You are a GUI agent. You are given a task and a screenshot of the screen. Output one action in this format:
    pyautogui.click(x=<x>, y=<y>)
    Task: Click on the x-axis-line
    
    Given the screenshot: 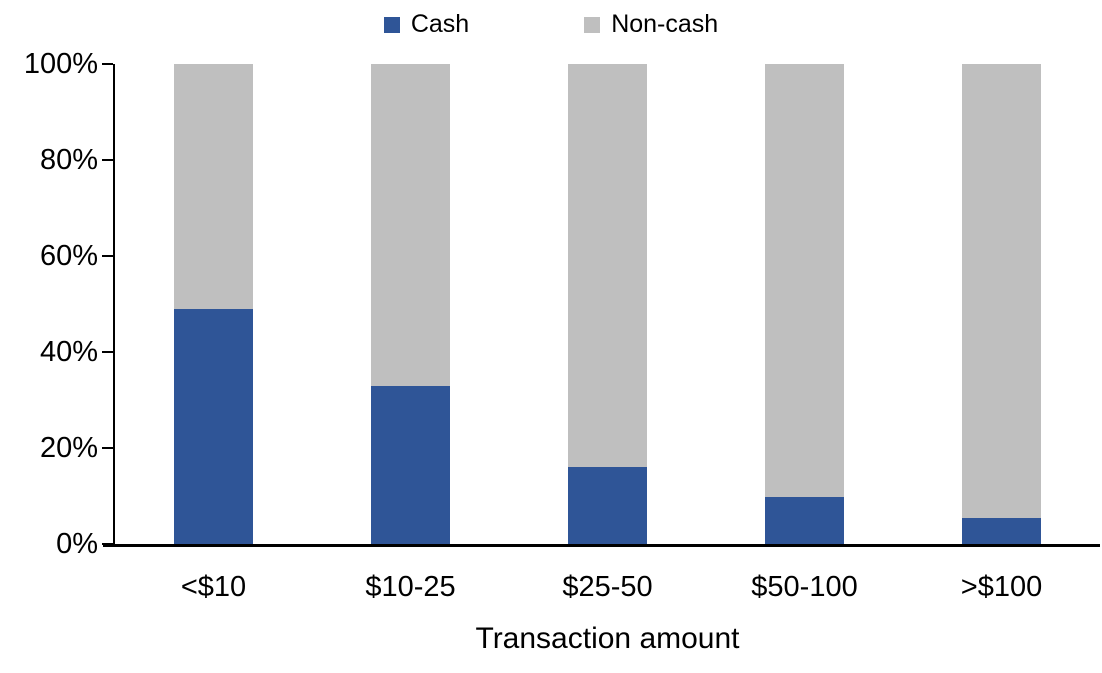 What is the action you would take?
    pyautogui.click(x=601, y=545)
    